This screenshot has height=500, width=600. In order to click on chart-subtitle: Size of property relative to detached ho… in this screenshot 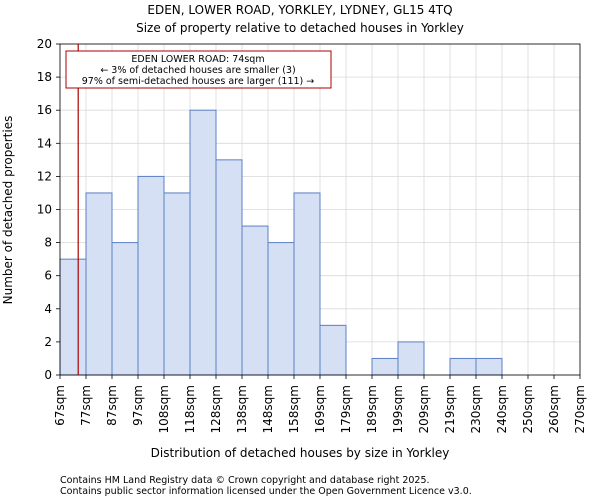, I will do `click(300, 28)`.